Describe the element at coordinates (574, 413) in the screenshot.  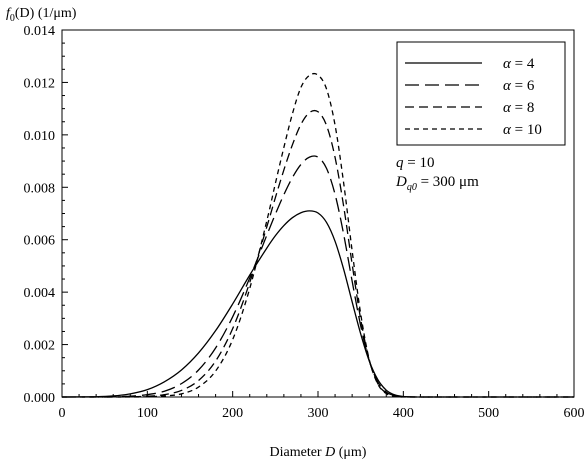
I see `x-tick-label: 600` at that location.